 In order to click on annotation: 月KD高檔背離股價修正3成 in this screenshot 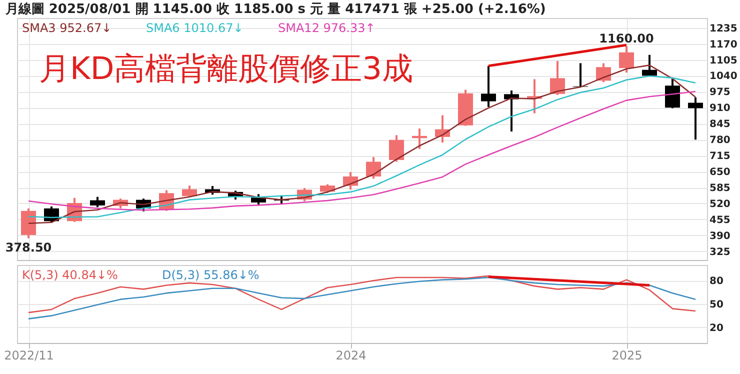, I will do `click(226, 69)`.